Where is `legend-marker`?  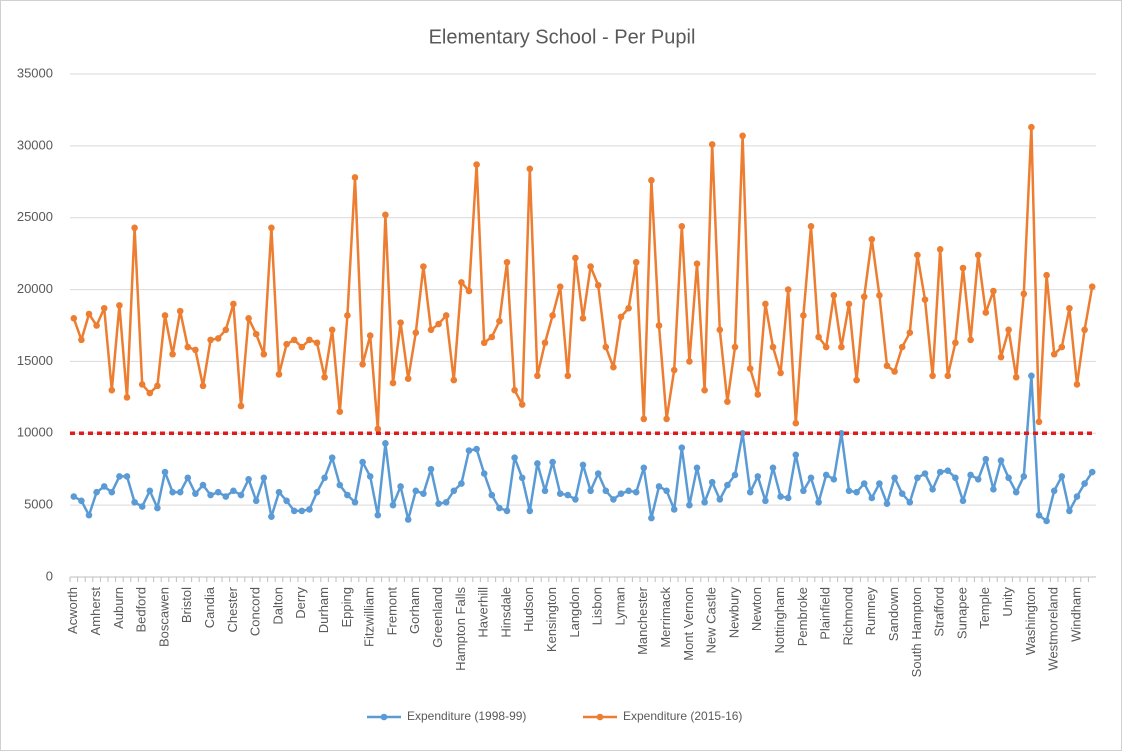 legend-marker is located at coordinates (384, 717).